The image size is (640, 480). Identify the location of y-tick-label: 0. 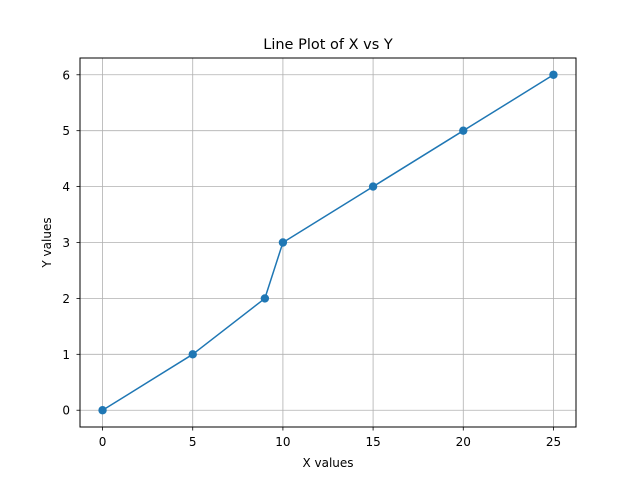
(66, 411).